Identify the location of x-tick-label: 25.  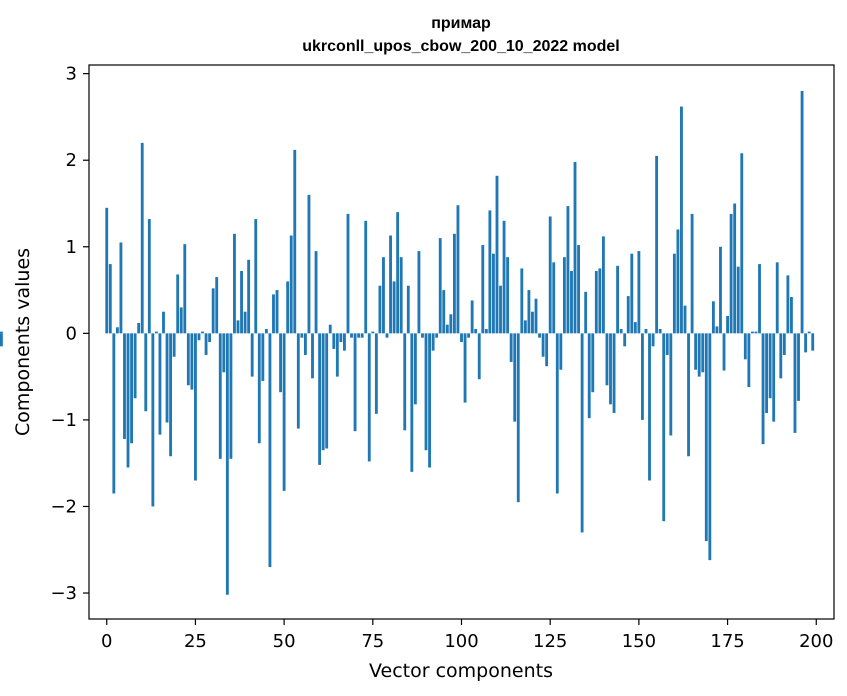
(195, 641).